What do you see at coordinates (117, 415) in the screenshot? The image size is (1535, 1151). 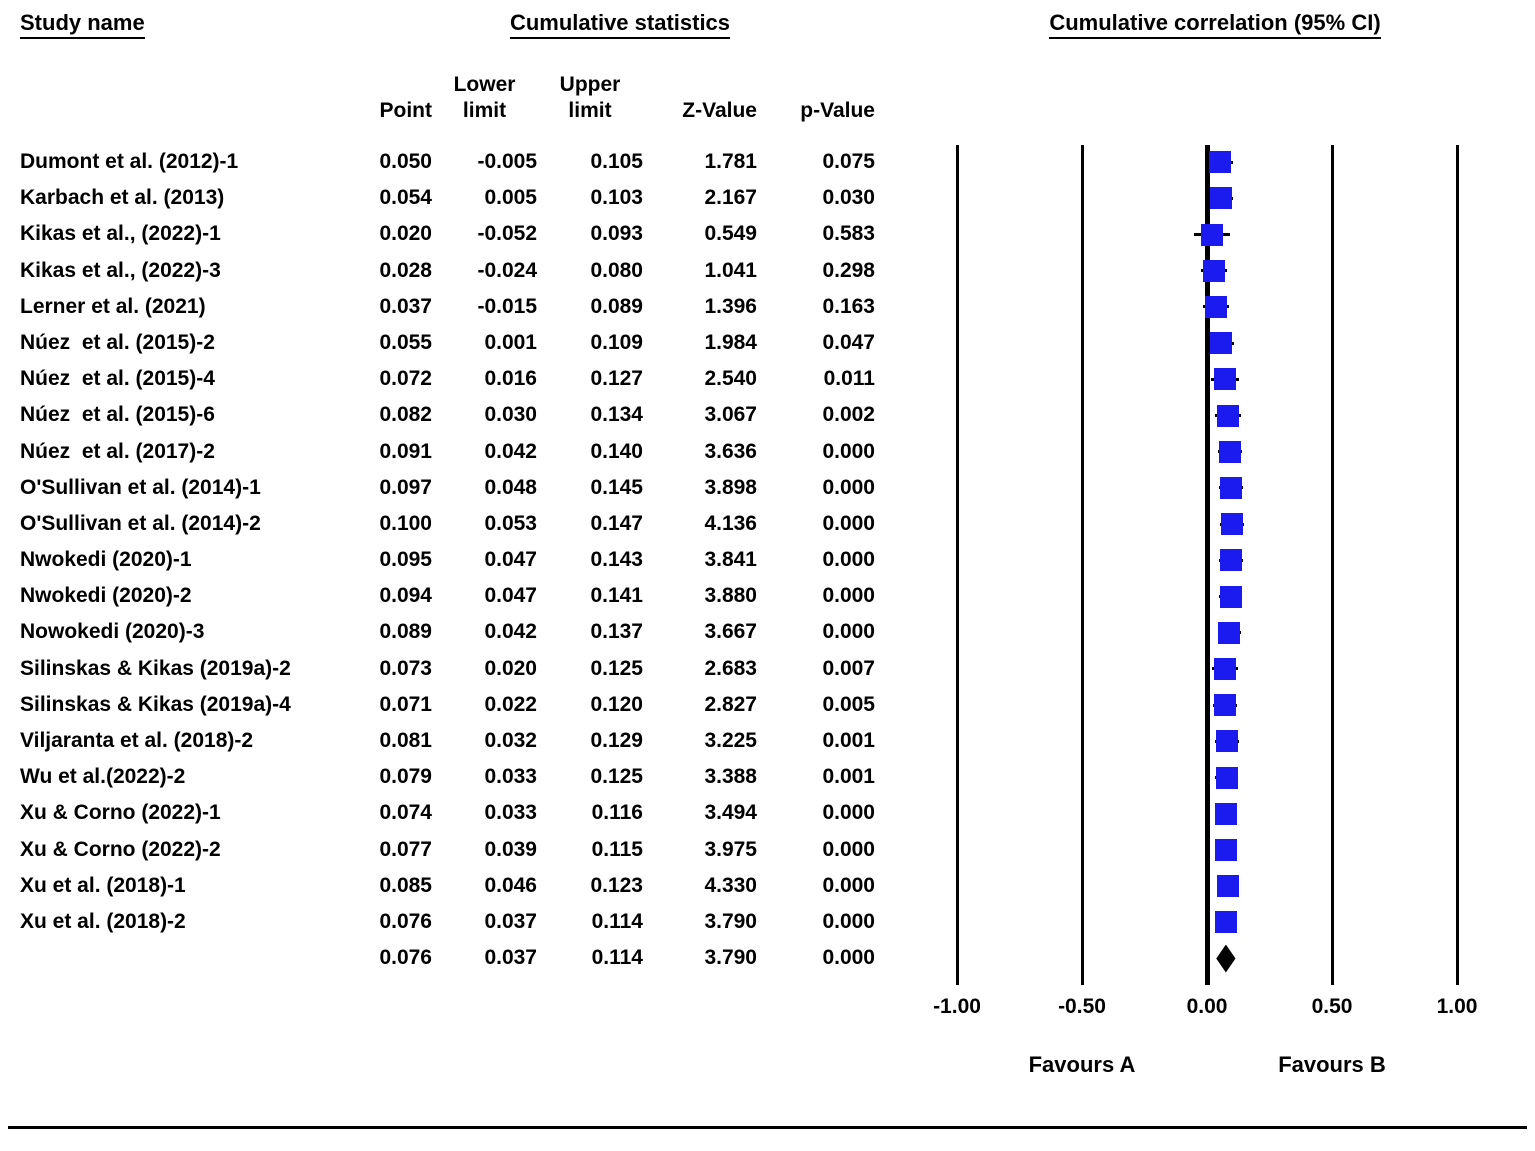 I see `study-name: Núez et al. (2015)-6` at bounding box center [117, 415].